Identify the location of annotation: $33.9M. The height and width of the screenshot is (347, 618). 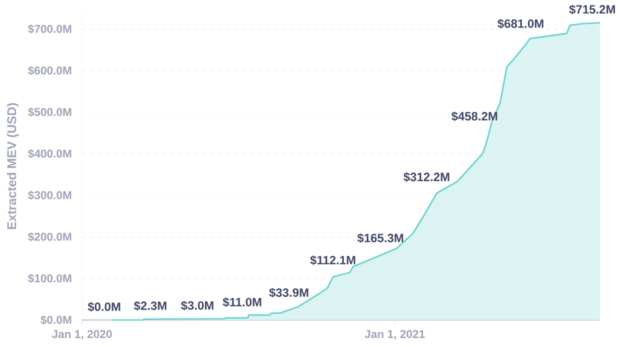
(288, 293).